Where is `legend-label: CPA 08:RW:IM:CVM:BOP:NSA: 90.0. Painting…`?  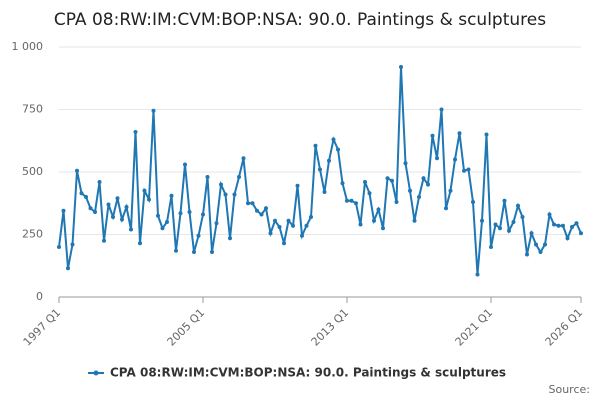
legend-label: CPA 08:RW:IM:CVM:BOP:NSA: 90.0. Painting… is located at coordinates (308, 373).